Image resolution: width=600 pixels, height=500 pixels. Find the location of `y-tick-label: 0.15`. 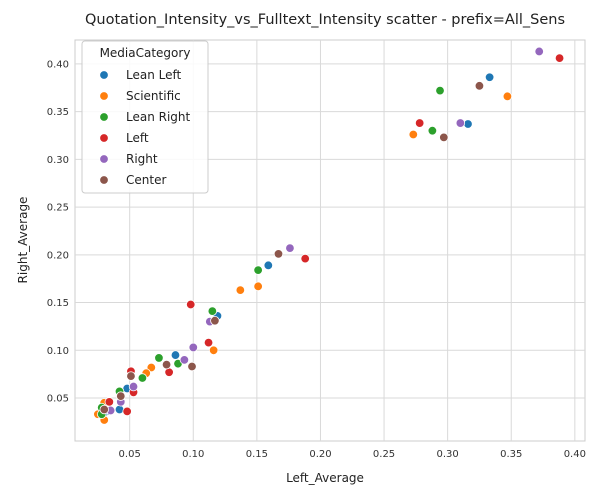

y-tick-label: 0.15 is located at coordinates (58, 303).